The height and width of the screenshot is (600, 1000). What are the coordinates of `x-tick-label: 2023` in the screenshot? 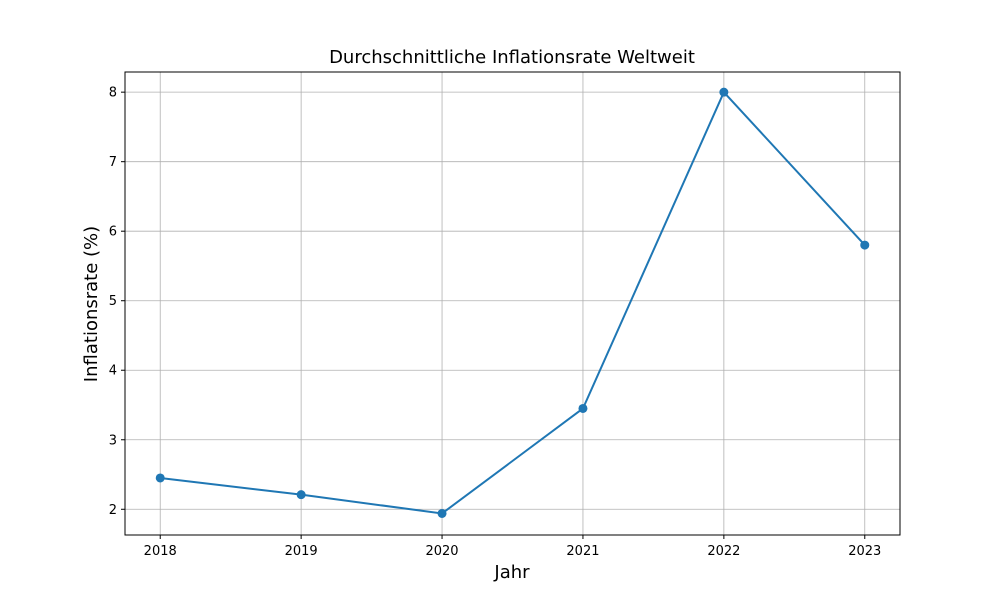 It's located at (864, 551).